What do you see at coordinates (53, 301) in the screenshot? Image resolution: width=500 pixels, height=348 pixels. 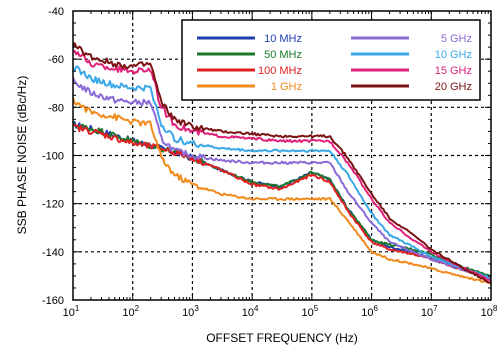 I see `y-tick-label: -160` at bounding box center [53, 301].